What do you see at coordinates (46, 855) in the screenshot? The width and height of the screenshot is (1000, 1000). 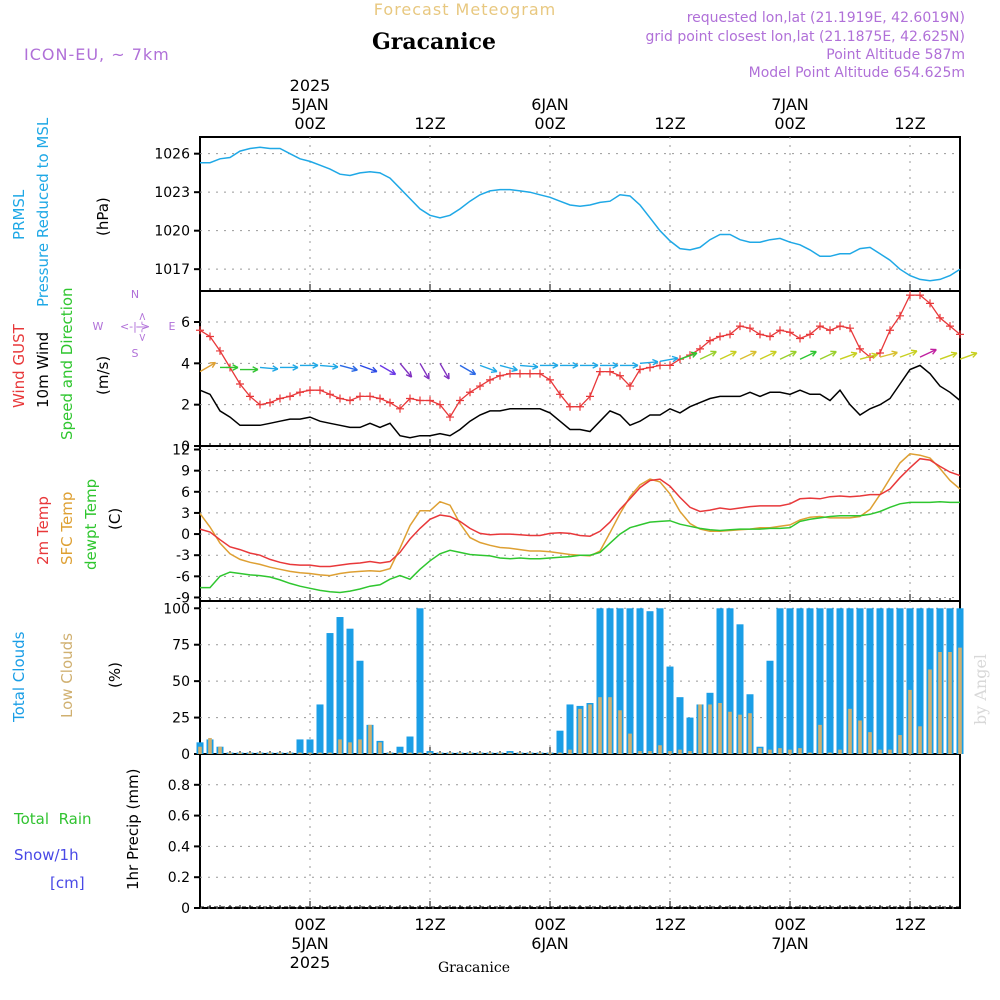 I see `snow-label: Snow/1h` at bounding box center [46, 855].